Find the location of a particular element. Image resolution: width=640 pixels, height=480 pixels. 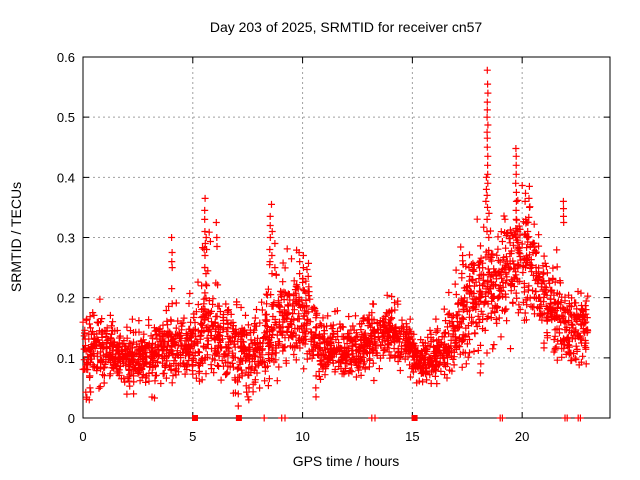

y-tick-label: 0.2 is located at coordinates (66, 298).